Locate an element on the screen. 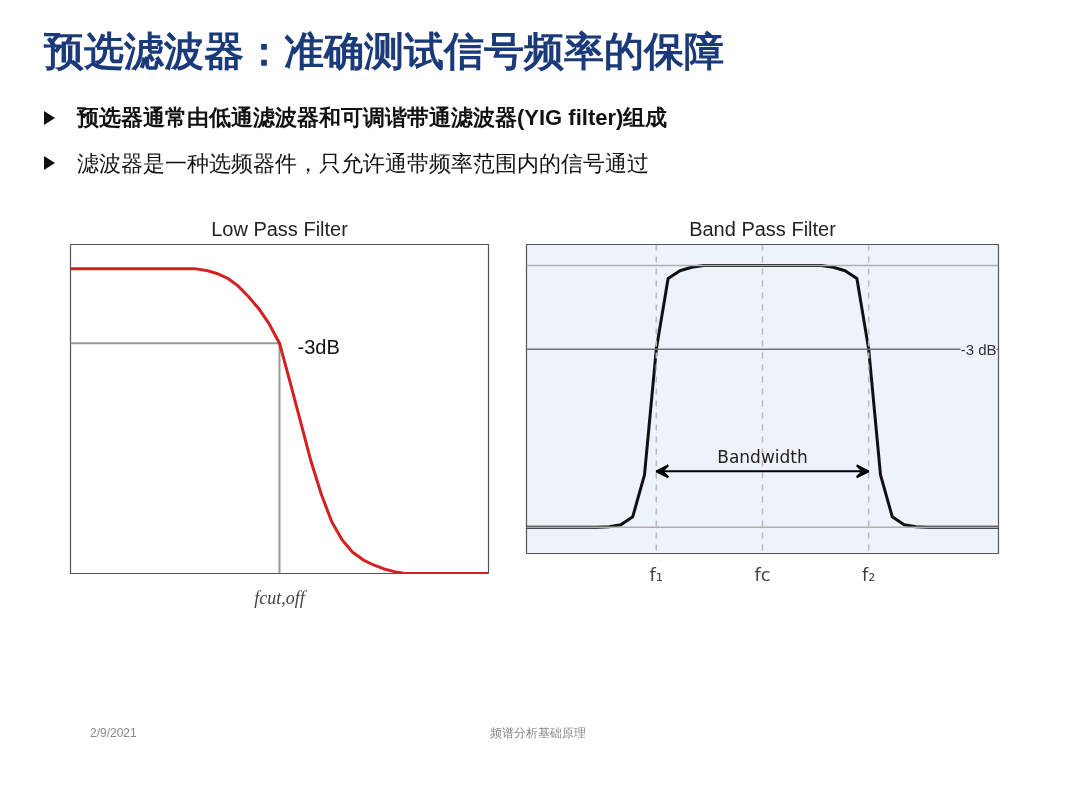  ref-line-label: -3 dB is located at coordinates (978, 349).